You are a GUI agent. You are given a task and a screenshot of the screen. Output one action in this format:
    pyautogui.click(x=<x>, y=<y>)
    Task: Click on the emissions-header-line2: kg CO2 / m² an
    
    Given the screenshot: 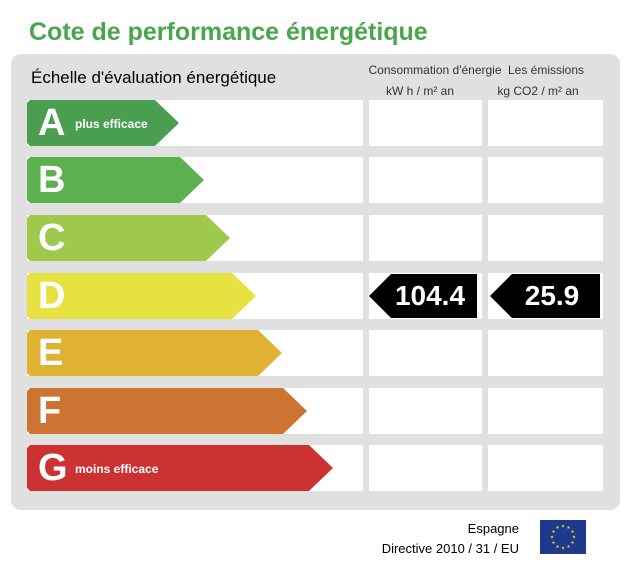 What is the action you would take?
    pyautogui.click(x=538, y=91)
    